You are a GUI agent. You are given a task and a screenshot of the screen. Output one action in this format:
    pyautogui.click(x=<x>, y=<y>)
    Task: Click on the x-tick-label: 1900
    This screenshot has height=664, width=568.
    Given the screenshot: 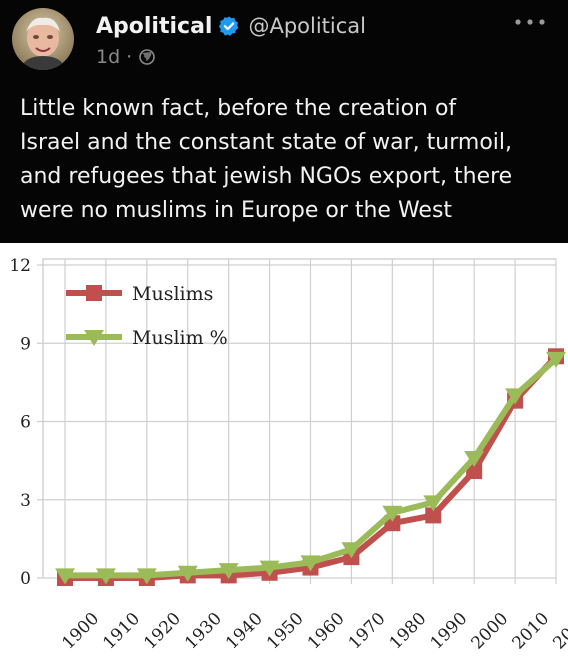 What is the action you would take?
    pyautogui.click(x=80, y=631)
    